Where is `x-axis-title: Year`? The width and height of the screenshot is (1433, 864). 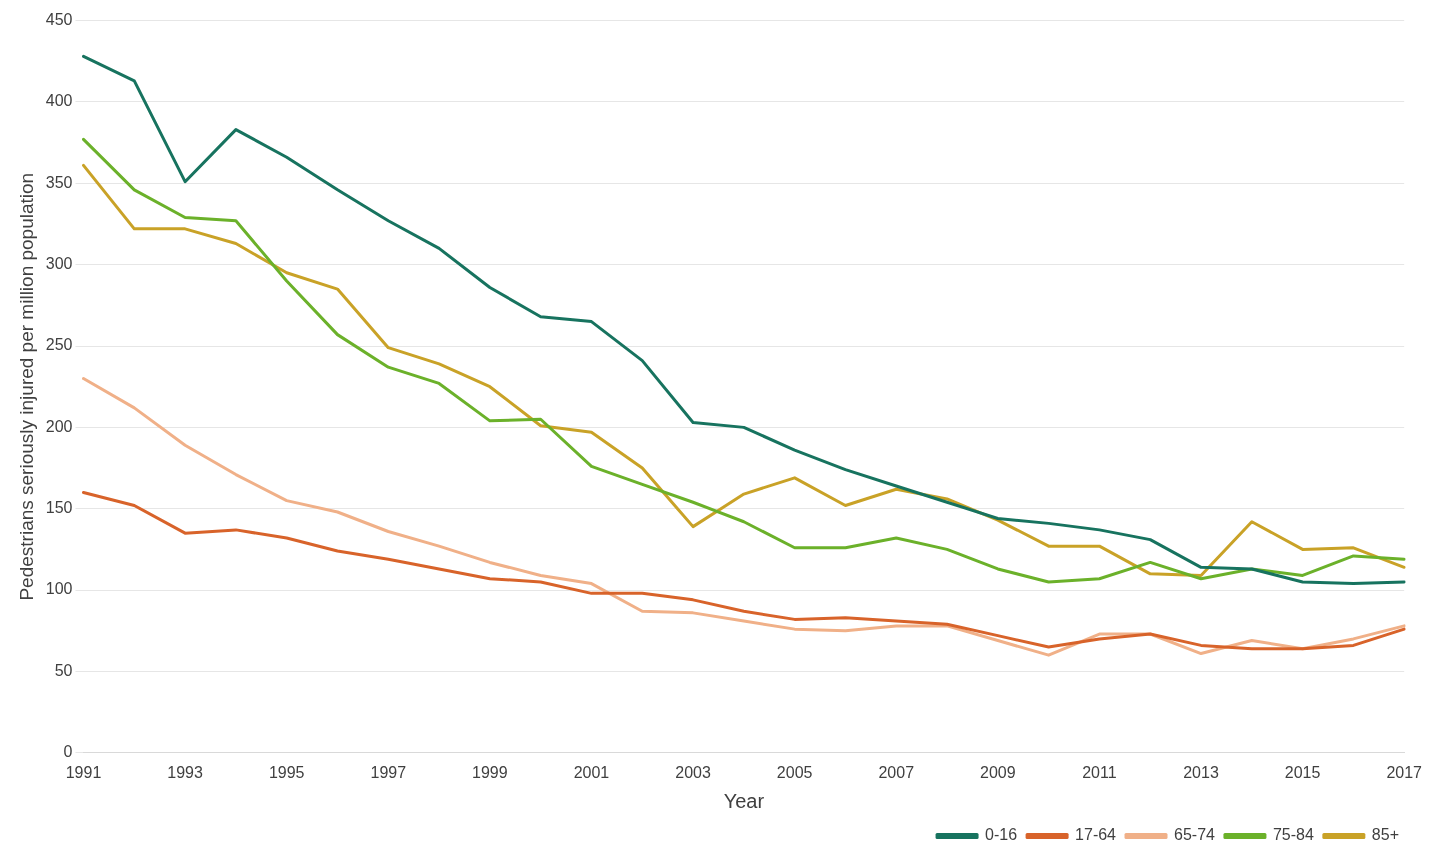
x-axis-title: Year is located at coordinates (744, 800).